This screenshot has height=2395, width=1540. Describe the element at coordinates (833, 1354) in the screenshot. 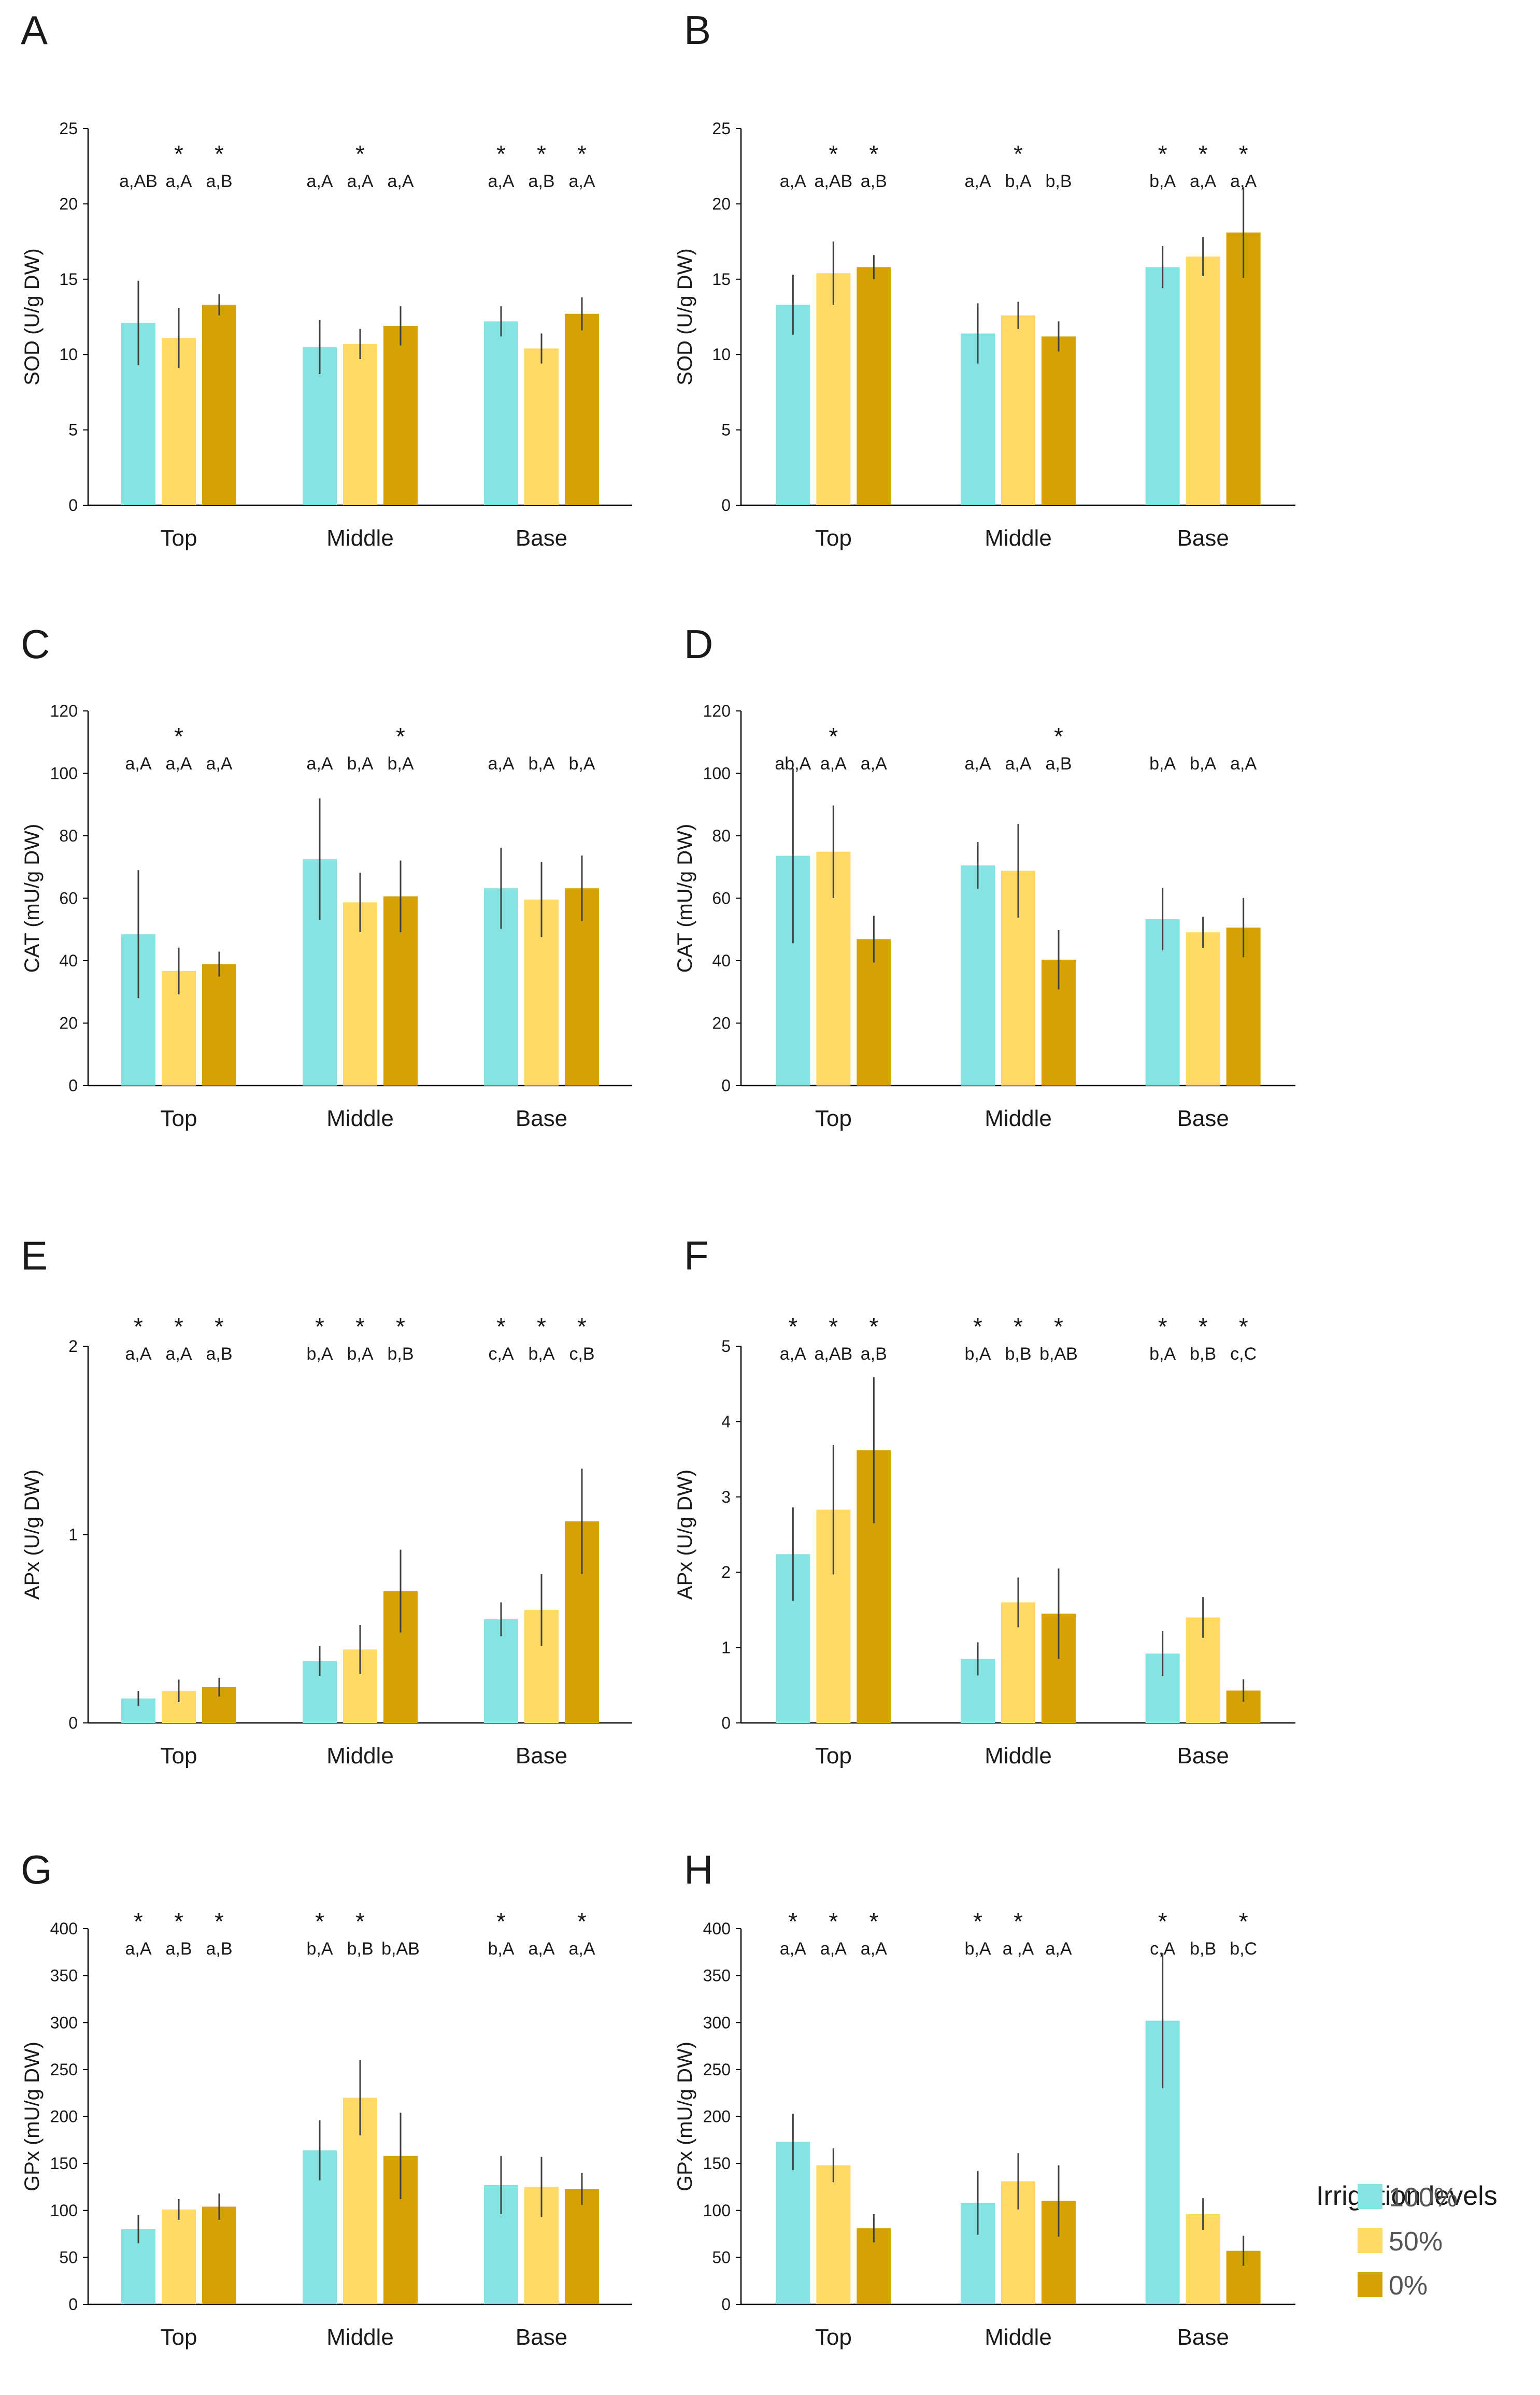

I see `significance-letters: a,AB` at that location.